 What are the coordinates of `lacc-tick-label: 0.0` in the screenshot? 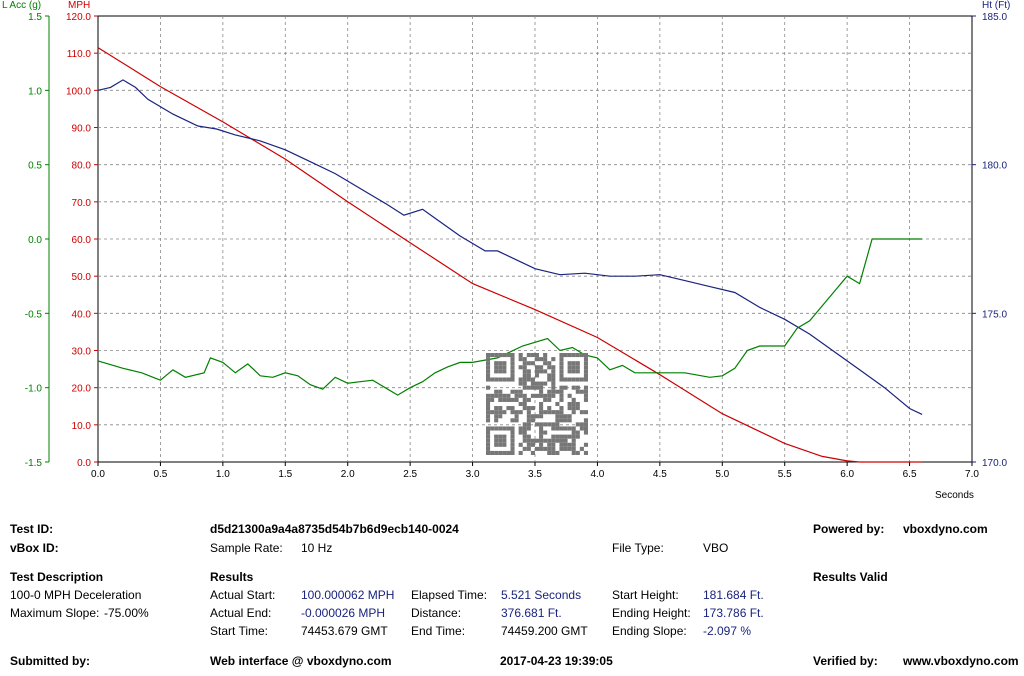 It's located at (35, 240).